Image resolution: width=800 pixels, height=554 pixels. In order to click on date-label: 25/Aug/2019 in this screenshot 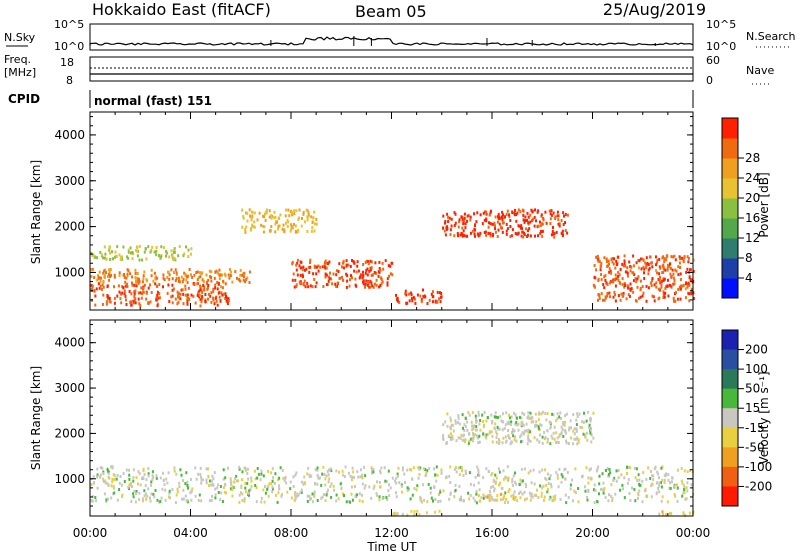, I will do `click(654, 9)`.